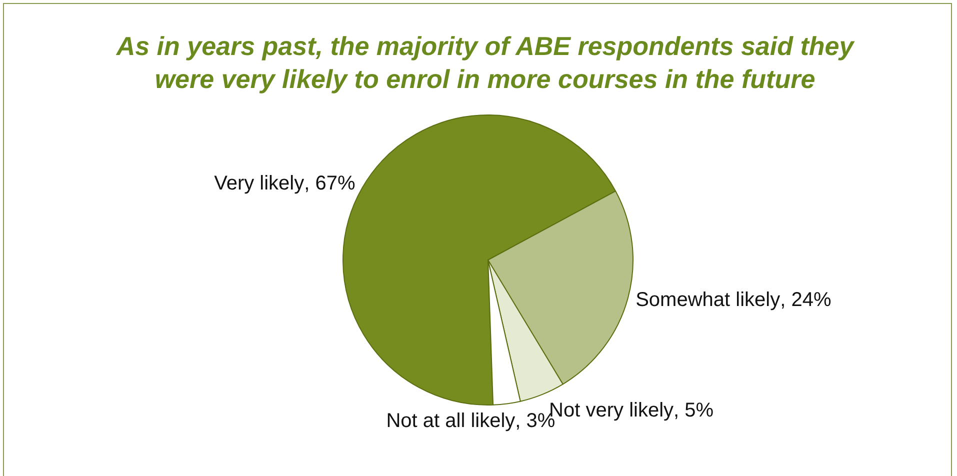 The image size is (957, 476). What do you see at coordinates (708, 299) in the screenshot?
I see `slice-label: Somewhat likely` at bounding box center [708, 299].